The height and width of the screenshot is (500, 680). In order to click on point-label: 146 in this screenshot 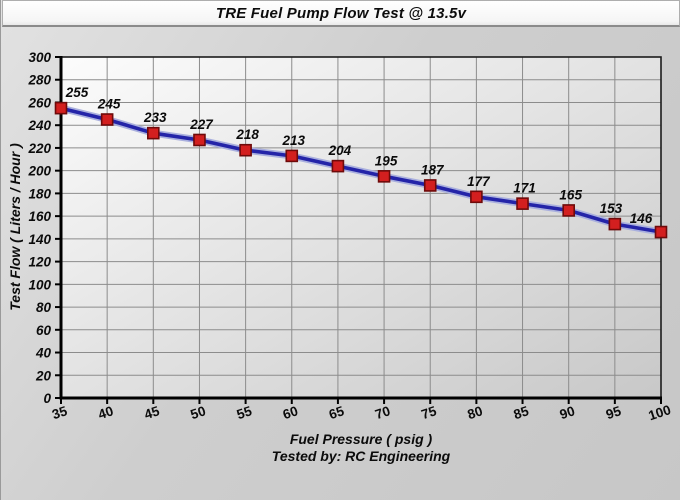, I will do `click(641, 218)`.